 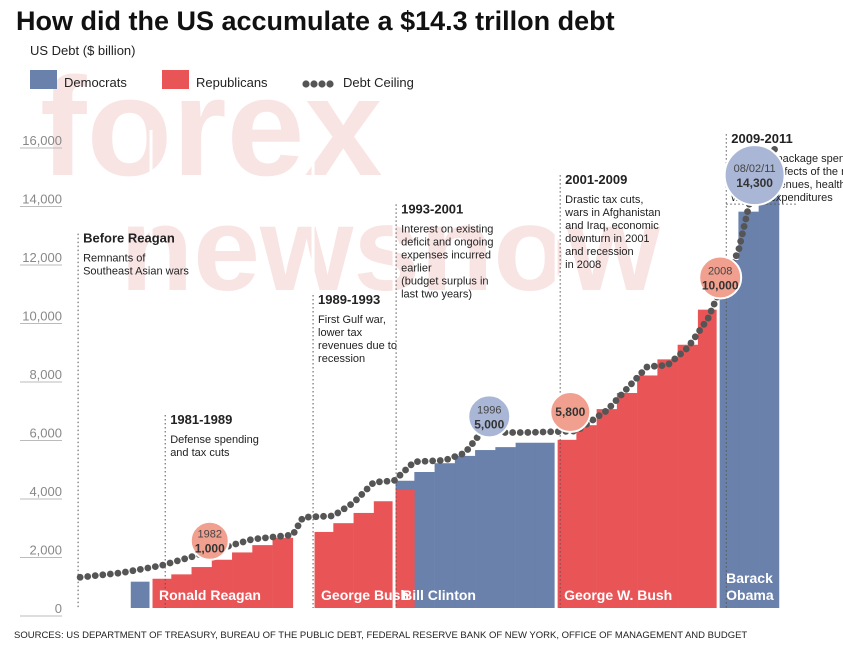 I want to click on y-tick-label: 10,000, so click(x=42, y=316).